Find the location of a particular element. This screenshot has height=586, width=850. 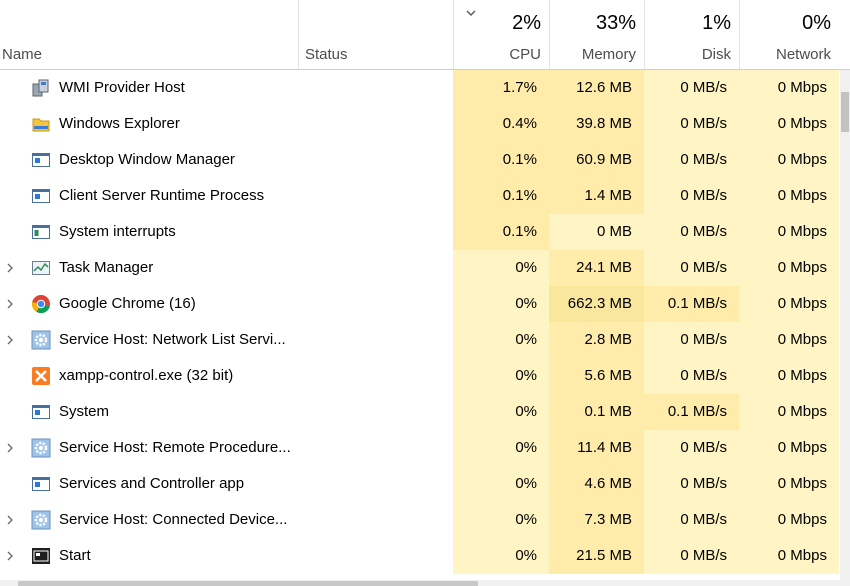

process-row: Start 0% 21.5 MB 0 MB/s 0 Mbps is located at coordinates (420, 556).